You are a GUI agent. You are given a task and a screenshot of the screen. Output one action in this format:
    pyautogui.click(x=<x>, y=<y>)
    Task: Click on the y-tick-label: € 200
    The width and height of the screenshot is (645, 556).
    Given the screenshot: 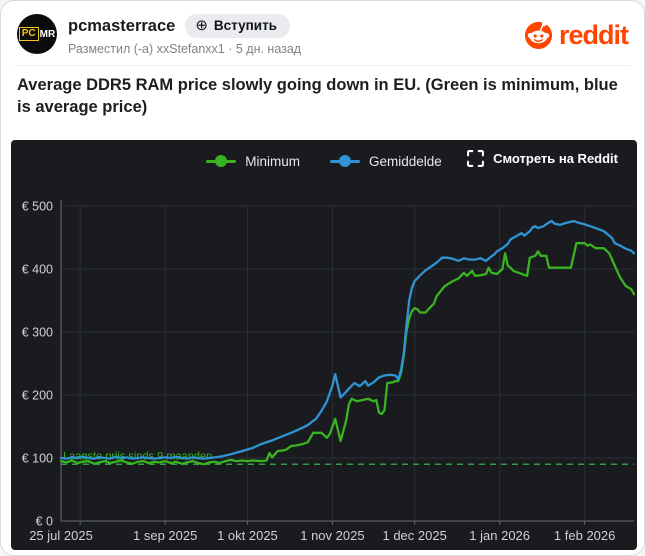 What is the action you would take?
    pyautogui.click(x=37, y=396)
    